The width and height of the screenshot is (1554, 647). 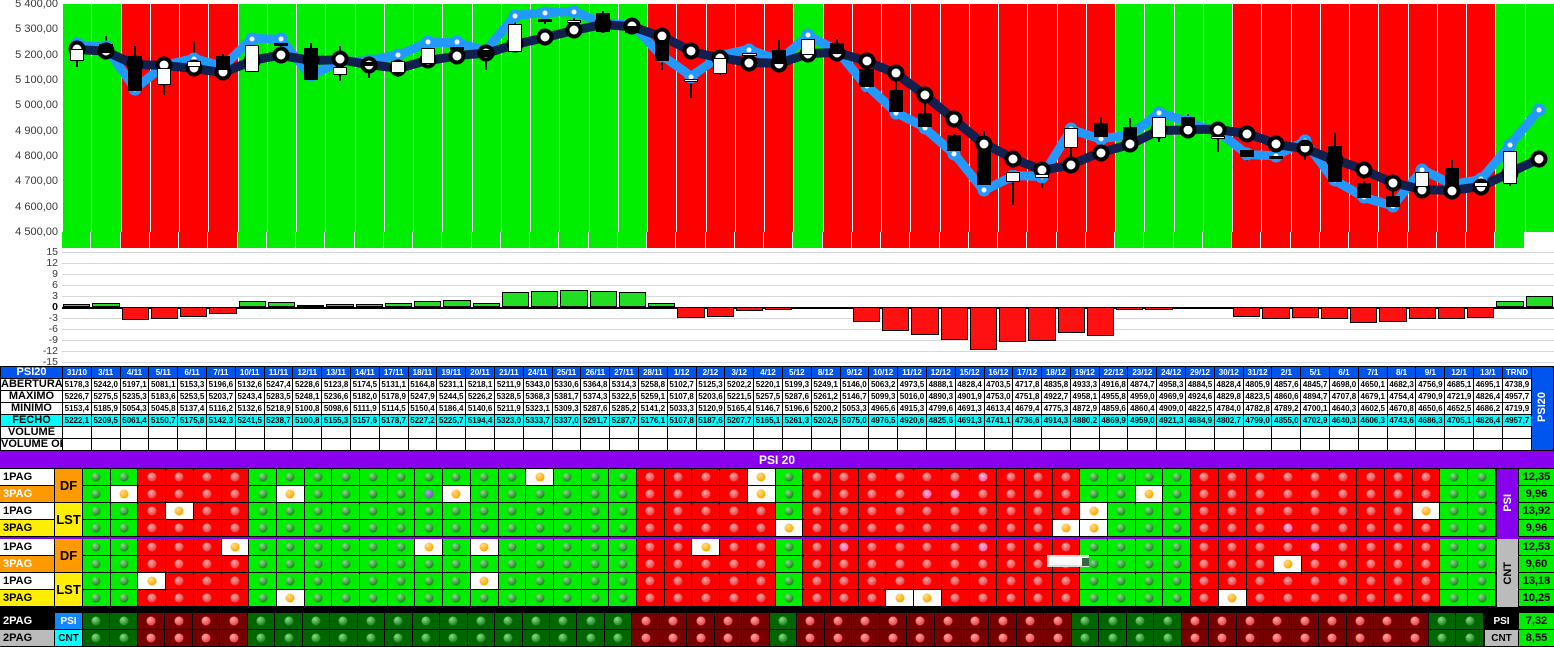 I want to click on indicator-row-label: 3PAG, so click(x=27, y=528).